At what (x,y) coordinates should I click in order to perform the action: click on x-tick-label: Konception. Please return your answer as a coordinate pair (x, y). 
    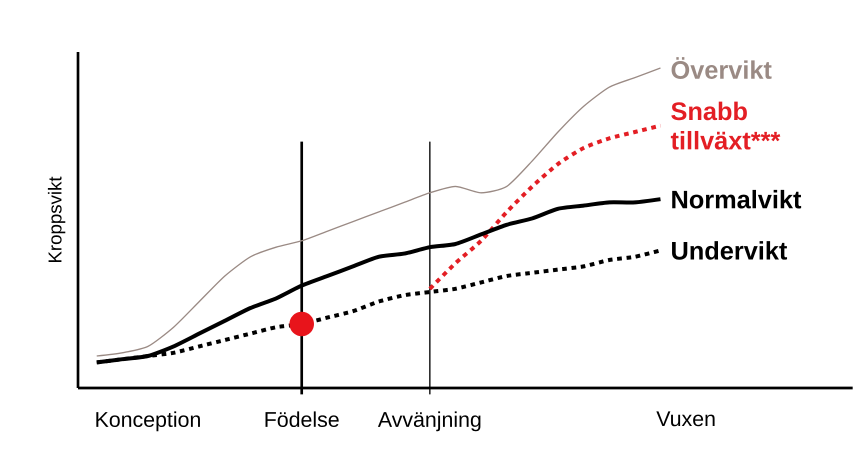
    Looking at the image, I should click on (148, 421).